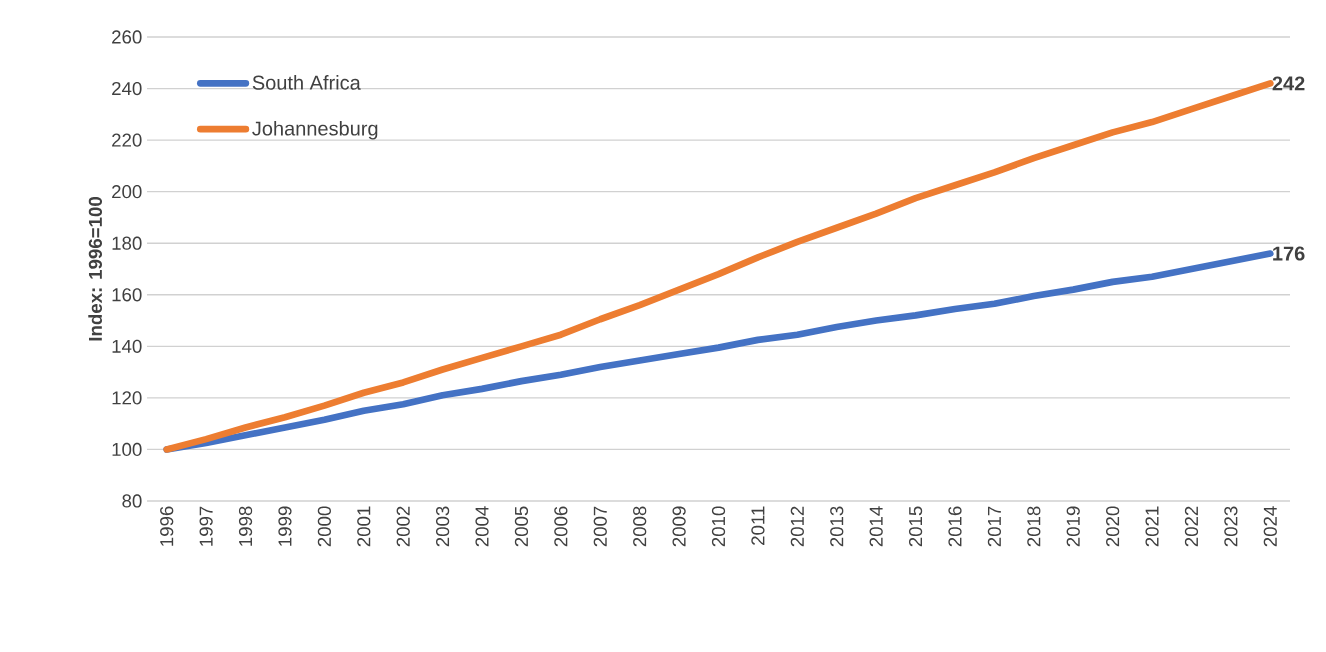 This screenshot has width=1326, height=652. Describe the element at coordinates (364, 526) in the screenshot. I see `x-tick-label: 2001` at that location.